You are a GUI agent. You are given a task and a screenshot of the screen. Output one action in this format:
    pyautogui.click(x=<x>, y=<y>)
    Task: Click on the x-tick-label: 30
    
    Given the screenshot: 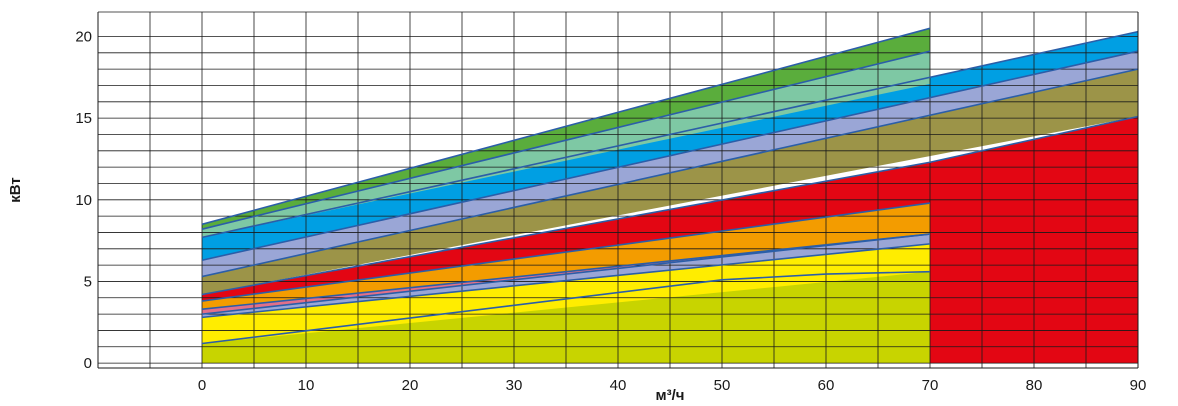 What is the action you would take?
    pyautogui.click(x=514, y=385)
    